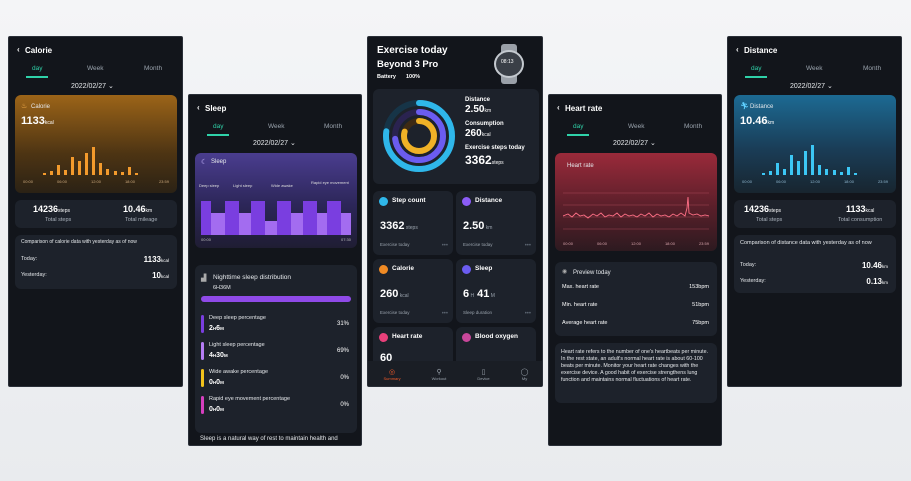 This screenshot has height=481, width=911. Describe the element at coordinates (525, 374) in the screenshot. I see `nav-my: ◯ My` at that location.